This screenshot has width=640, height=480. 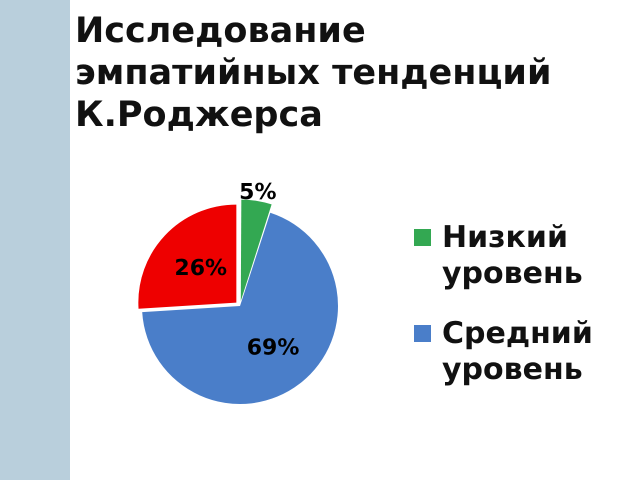 I want to click on legend-label: Средний уровень, so click(x=518, y=352).